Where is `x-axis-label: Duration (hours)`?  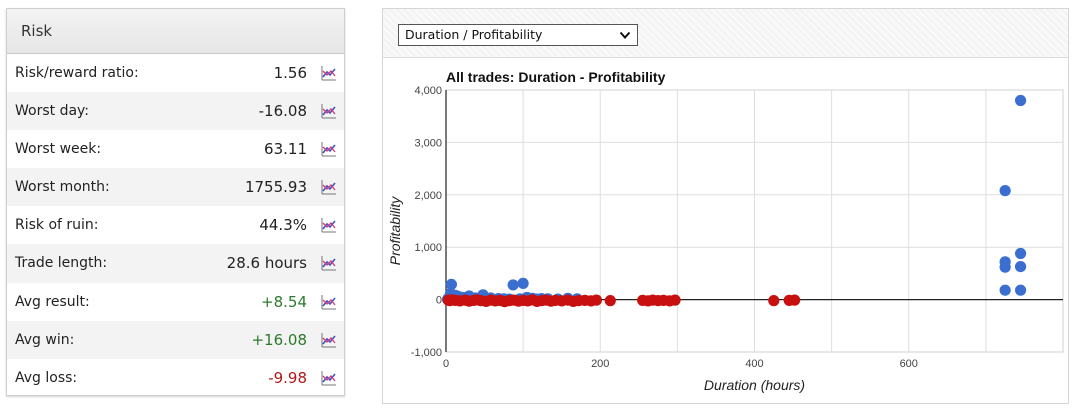
x-axis-label: Duration (hours) is located at coordinates (754, 385).